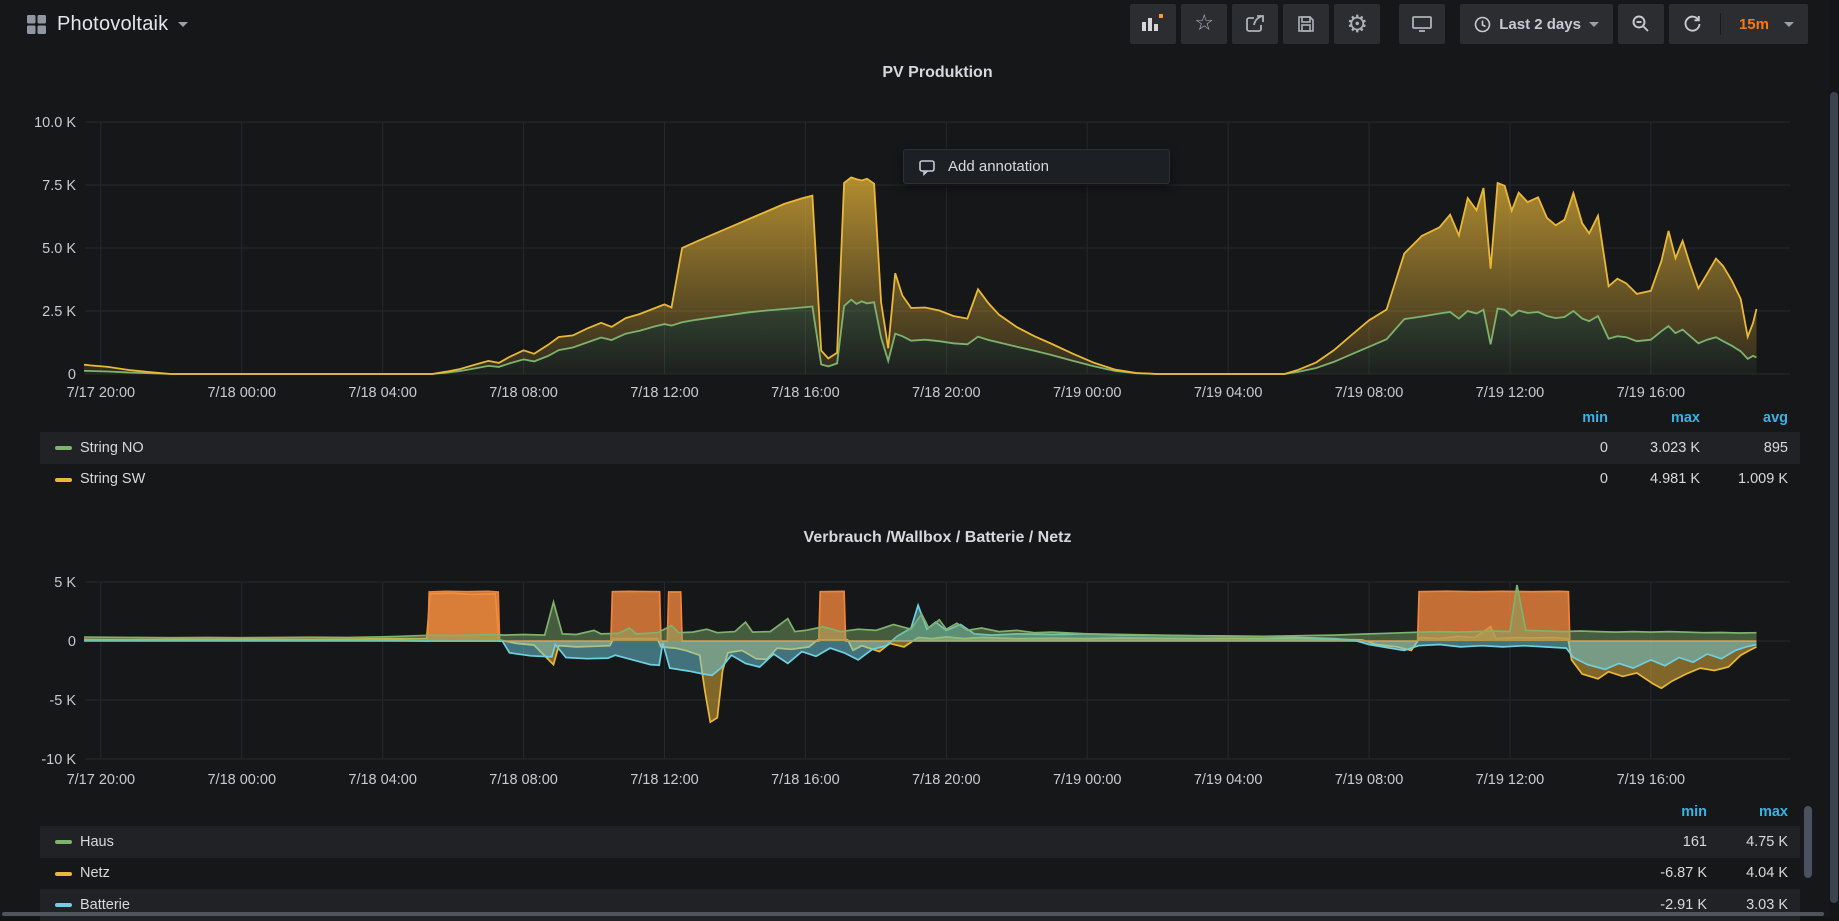 Image resolution: width=1839 pixels, height=921 pixels. I want to click on clock-icon, so click(1482, 24).